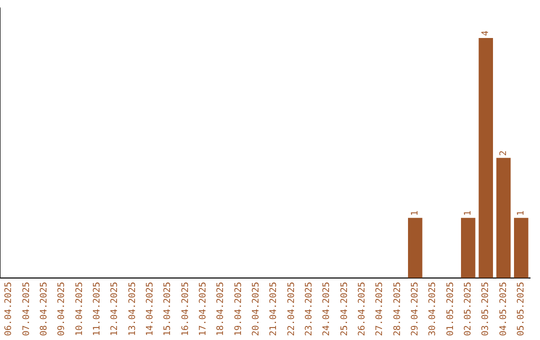  What do you see at coordinates (503, 309) in the screenshot?
I see `x-tick-label: 04.05.2025` at bounding box center [503, 309].